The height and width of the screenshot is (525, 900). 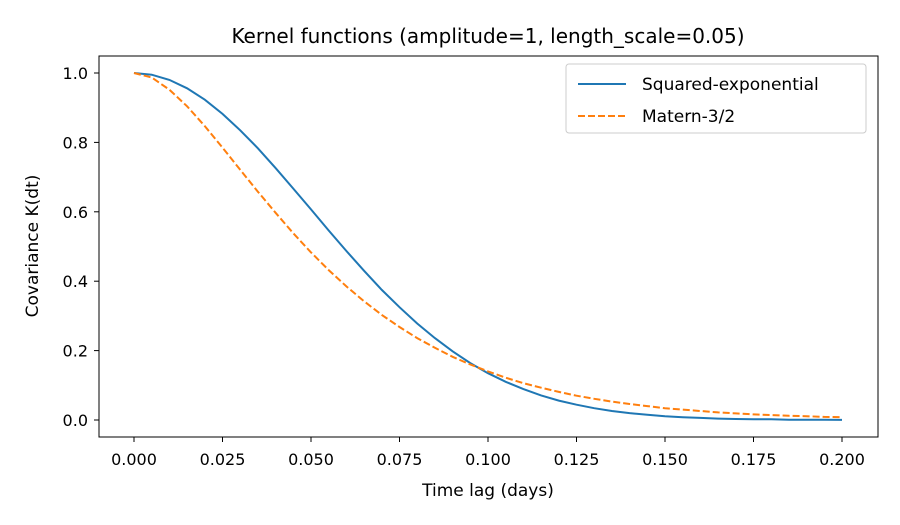 What do you see at coordinates (688, 117) in the screenshot?
I see `legend-label-matern: Matern-3/2` at bounding box center [688, 117].